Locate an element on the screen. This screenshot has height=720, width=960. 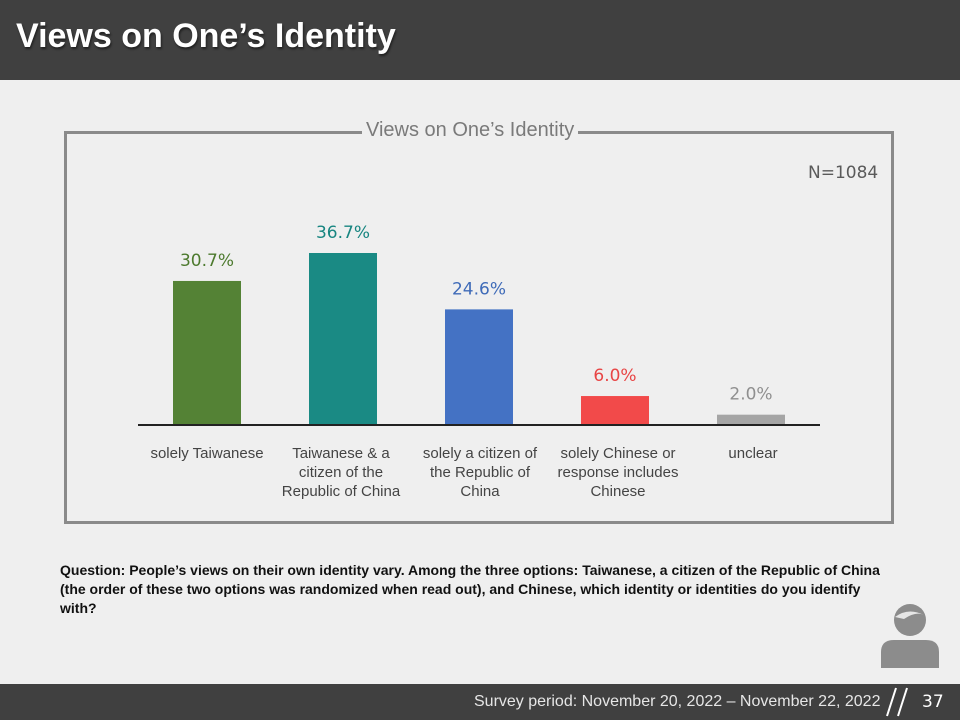
data-label: 6.0% is located at coordinates (614, 376).